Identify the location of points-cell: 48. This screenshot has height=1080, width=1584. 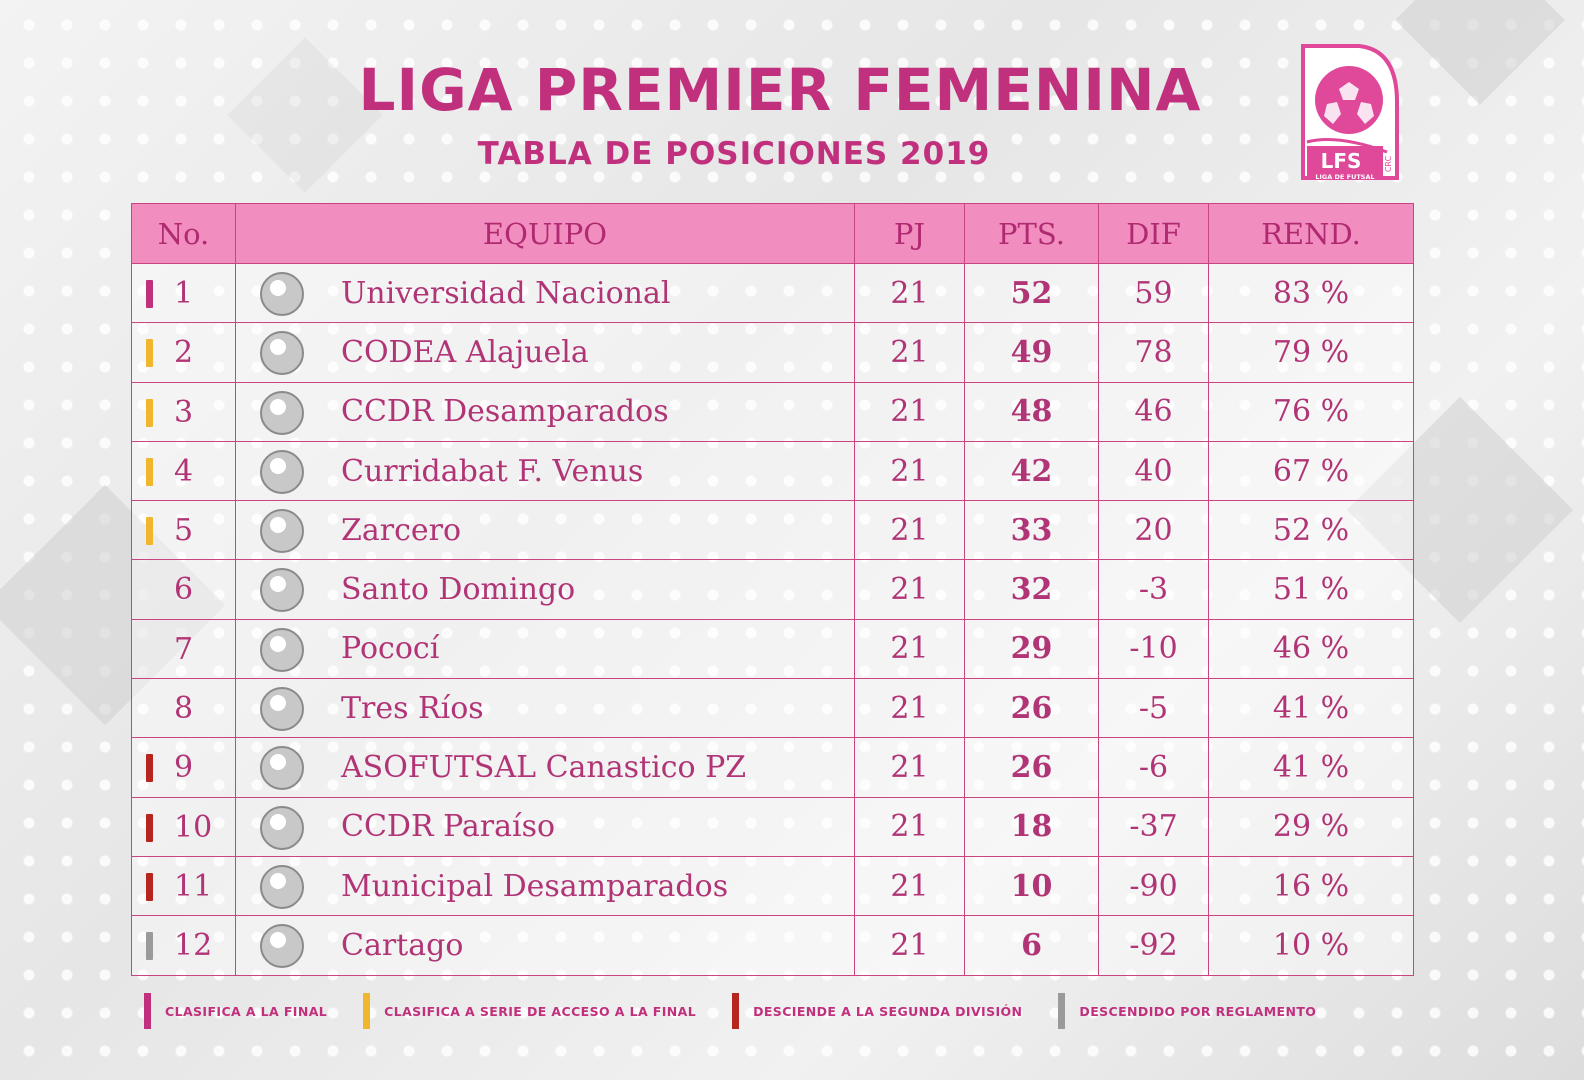
(1031, 411).